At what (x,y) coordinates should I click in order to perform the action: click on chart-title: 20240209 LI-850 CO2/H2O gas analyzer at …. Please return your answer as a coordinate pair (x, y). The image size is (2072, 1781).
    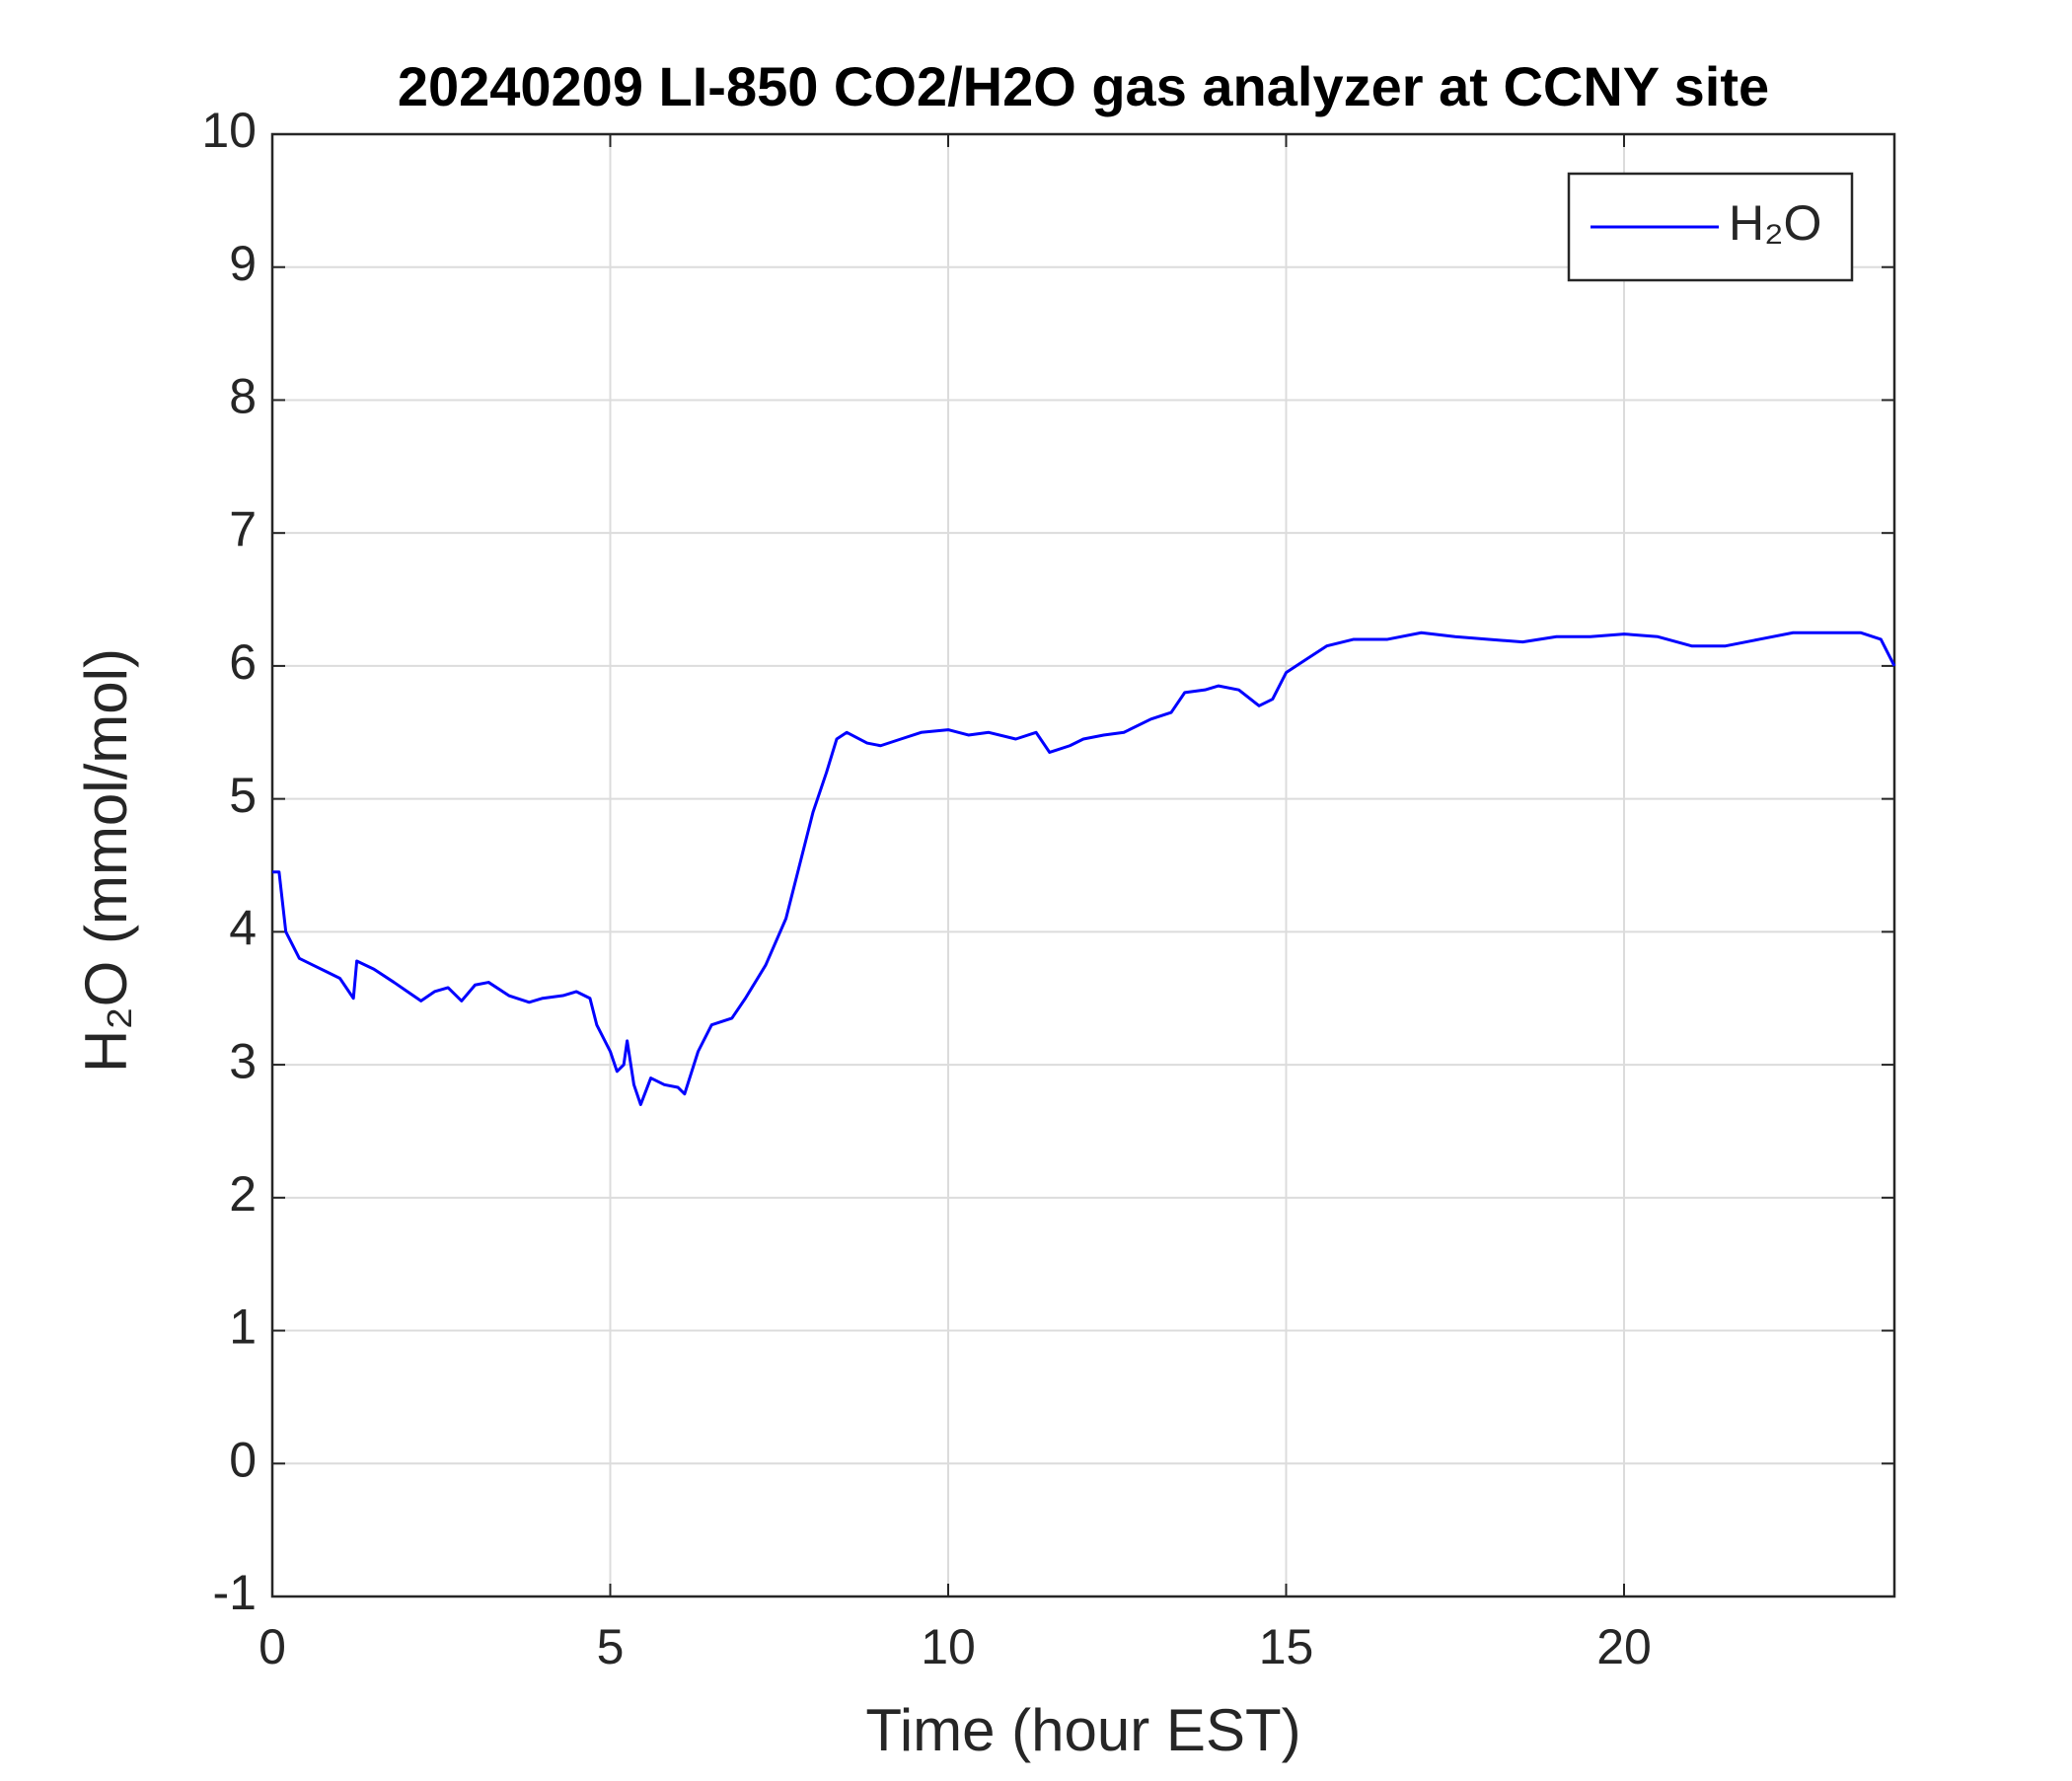
    Looking at the image, I should click on (1083, 86).